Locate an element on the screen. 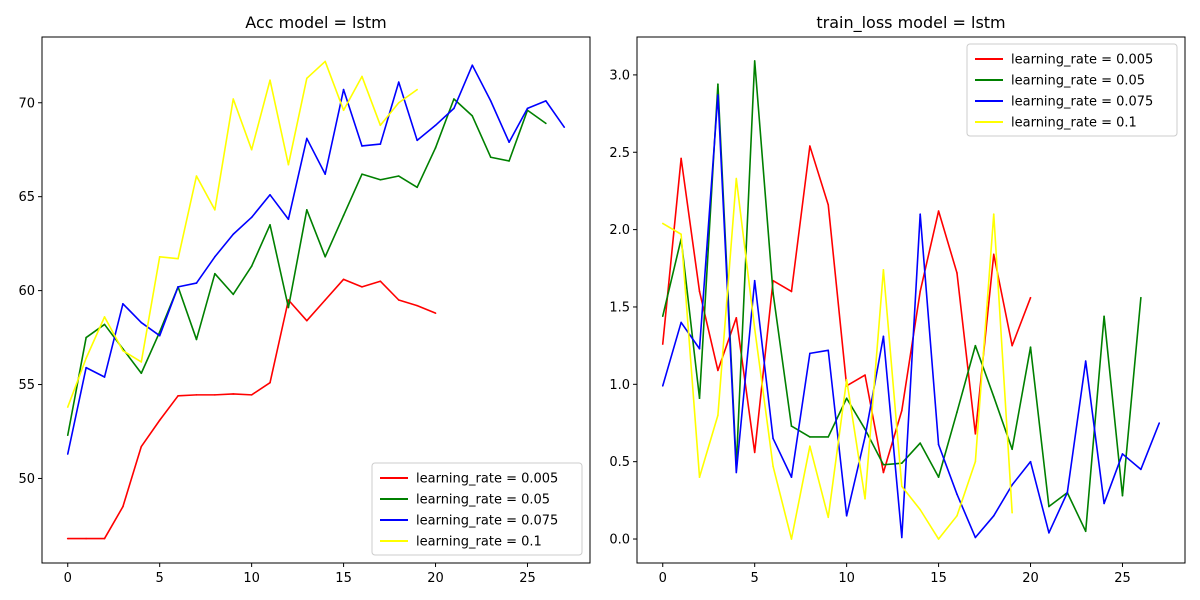  y-tick-label: 0.5 is located at coordinates (619, 462).